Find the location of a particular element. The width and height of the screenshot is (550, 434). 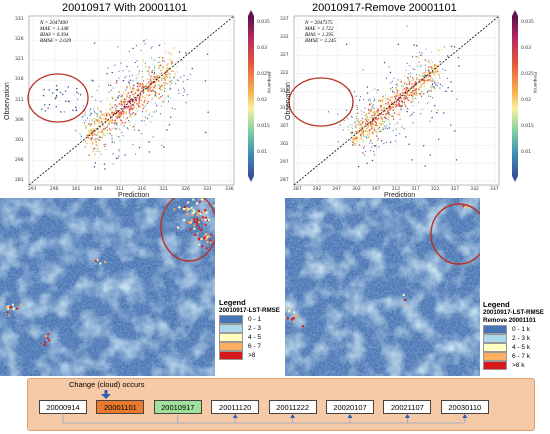

date-box: 20010917 is located at coordinates (177, 407).